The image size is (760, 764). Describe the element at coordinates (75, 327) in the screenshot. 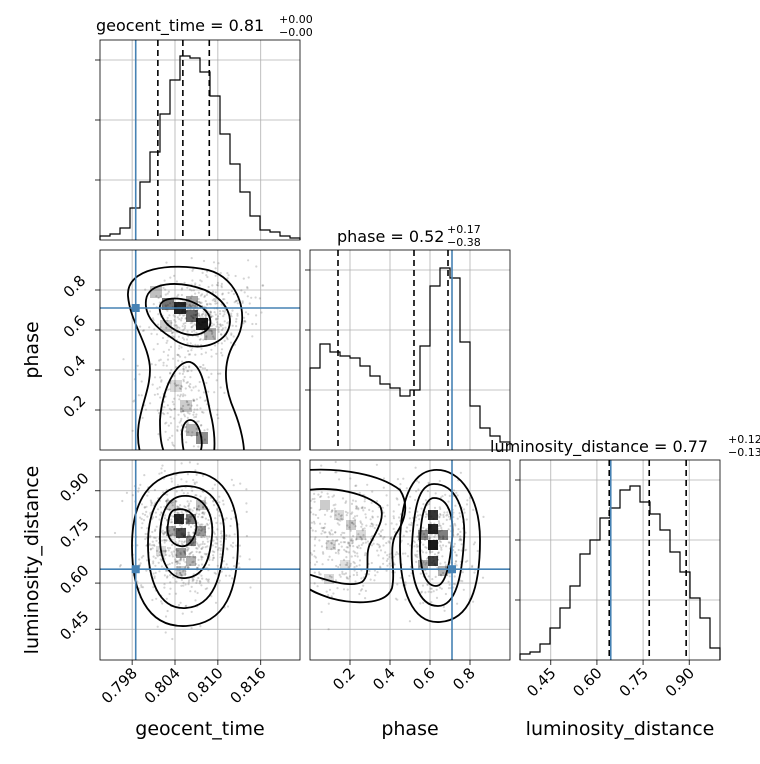

I see `y-tick-label: 0.6` at that location.